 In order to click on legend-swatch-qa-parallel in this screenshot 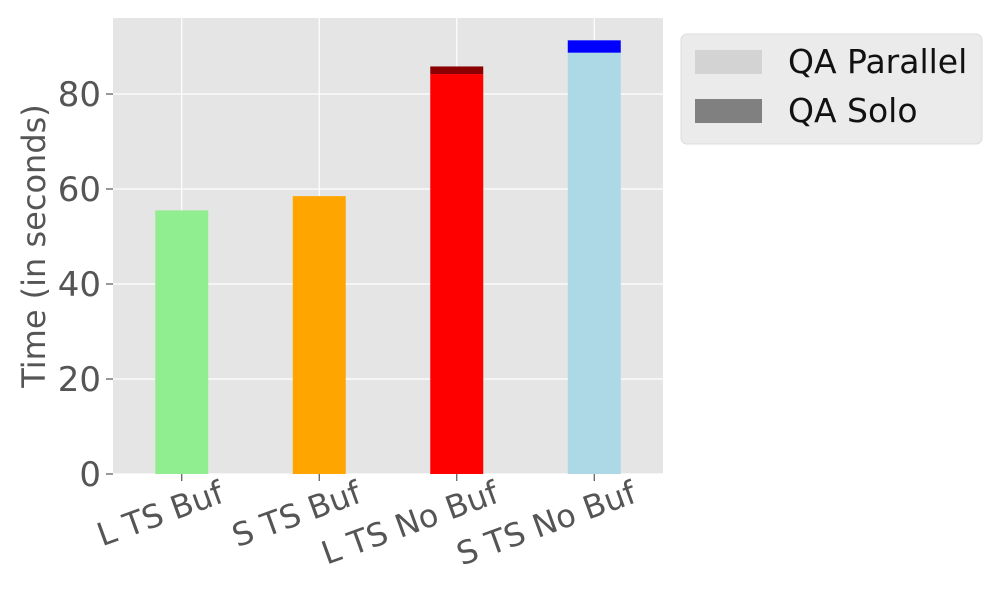, I will do `click(728, 62)`.